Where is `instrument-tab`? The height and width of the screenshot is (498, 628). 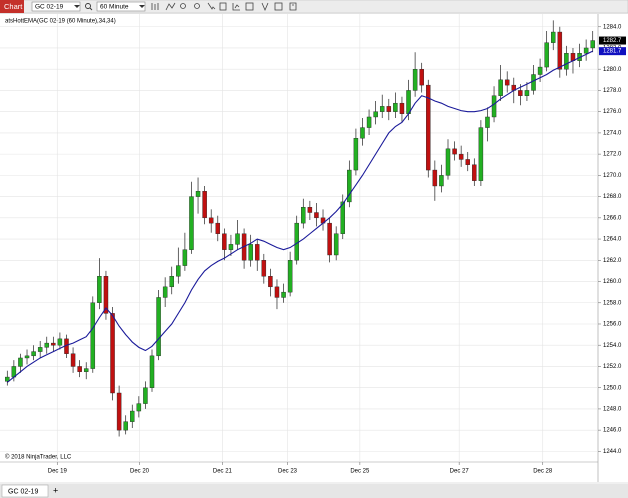
instrument-tab is located at coordinates (25, 491).